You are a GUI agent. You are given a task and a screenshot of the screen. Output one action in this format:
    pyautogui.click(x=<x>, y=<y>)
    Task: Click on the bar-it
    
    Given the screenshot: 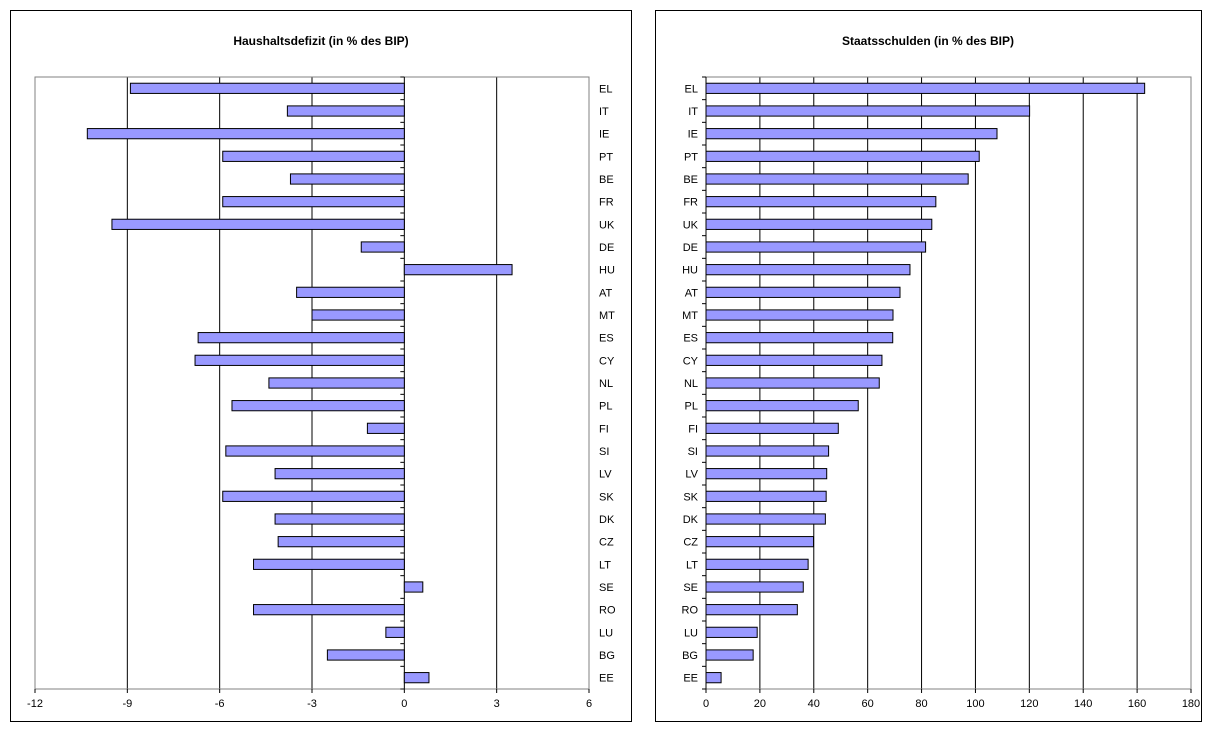 What is the action you would take?
    pyautogui.click(x=345, y=111)
    